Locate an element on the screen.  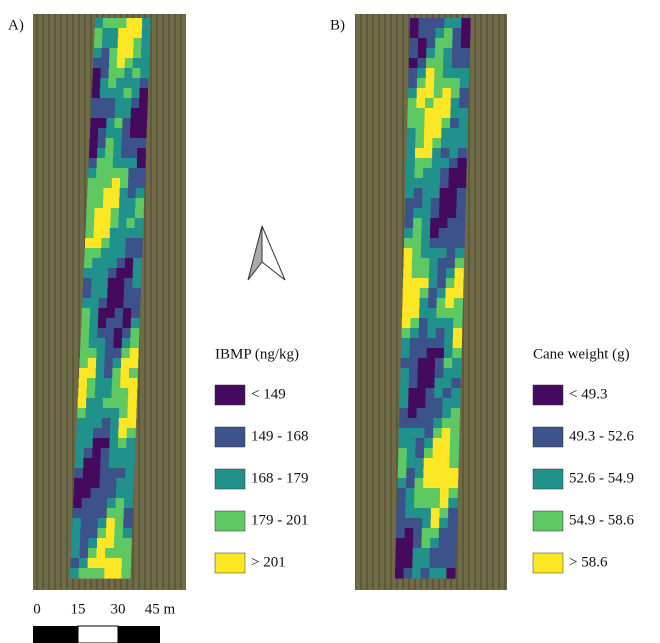
scale-label: 0 is located at coordinates (37, 609).